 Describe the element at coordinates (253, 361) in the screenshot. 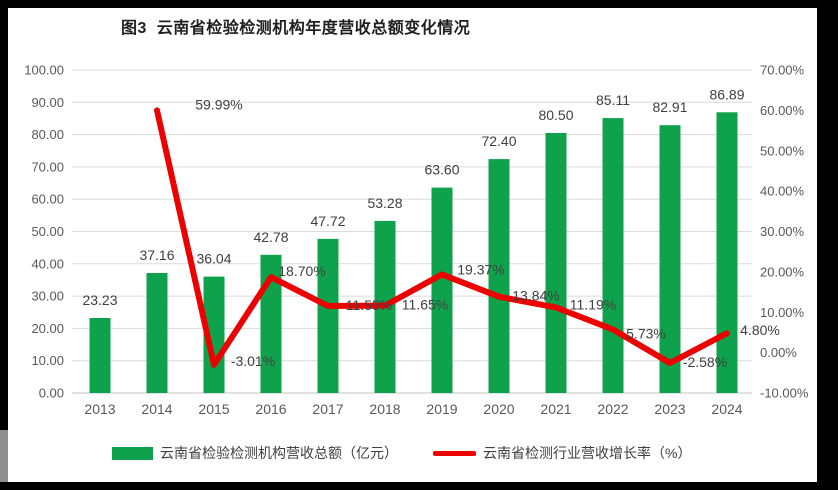

I see `line-value-label: -3.01%` at that location.